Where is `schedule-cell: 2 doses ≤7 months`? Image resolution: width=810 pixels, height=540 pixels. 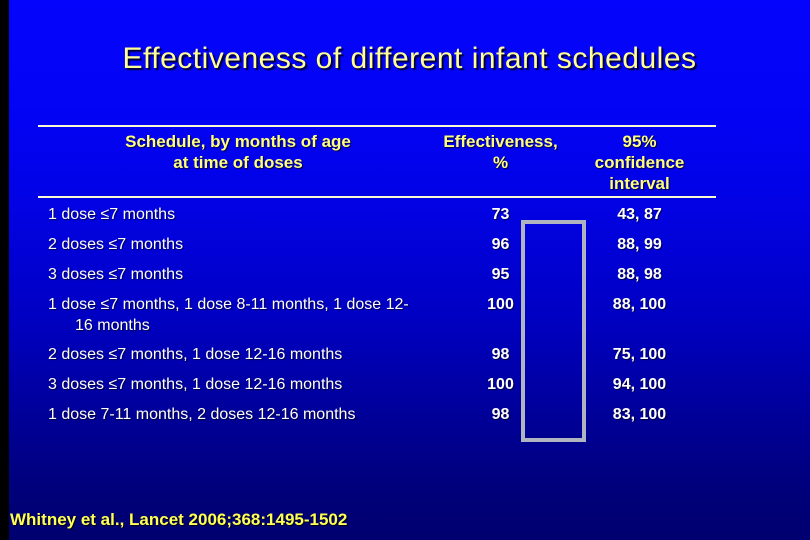
schedule-cell: 2 doses ≤7 months is located at coordinates (116, 244).